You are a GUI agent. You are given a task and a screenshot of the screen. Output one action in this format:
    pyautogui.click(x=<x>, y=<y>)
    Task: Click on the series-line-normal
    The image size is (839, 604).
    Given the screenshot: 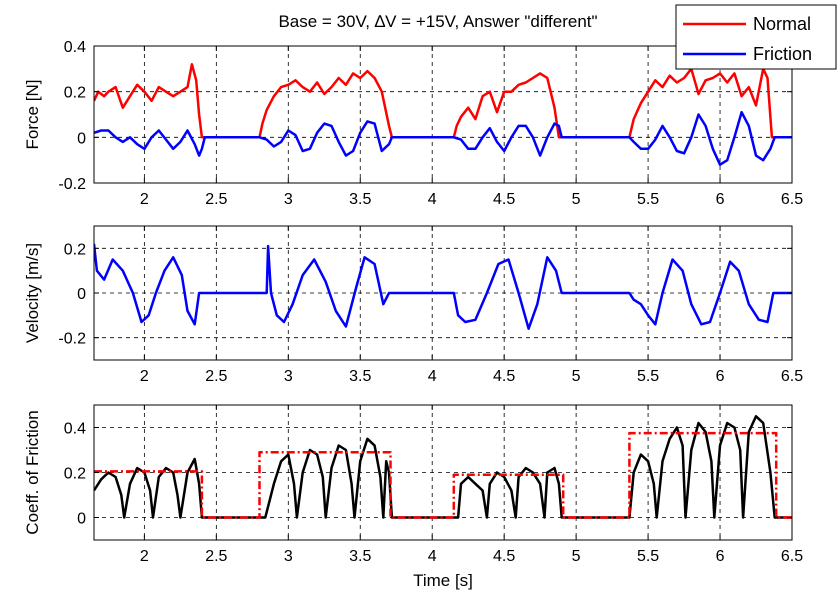 What is the action you would take?
    pyautogui.click(x=443, y=101)
    